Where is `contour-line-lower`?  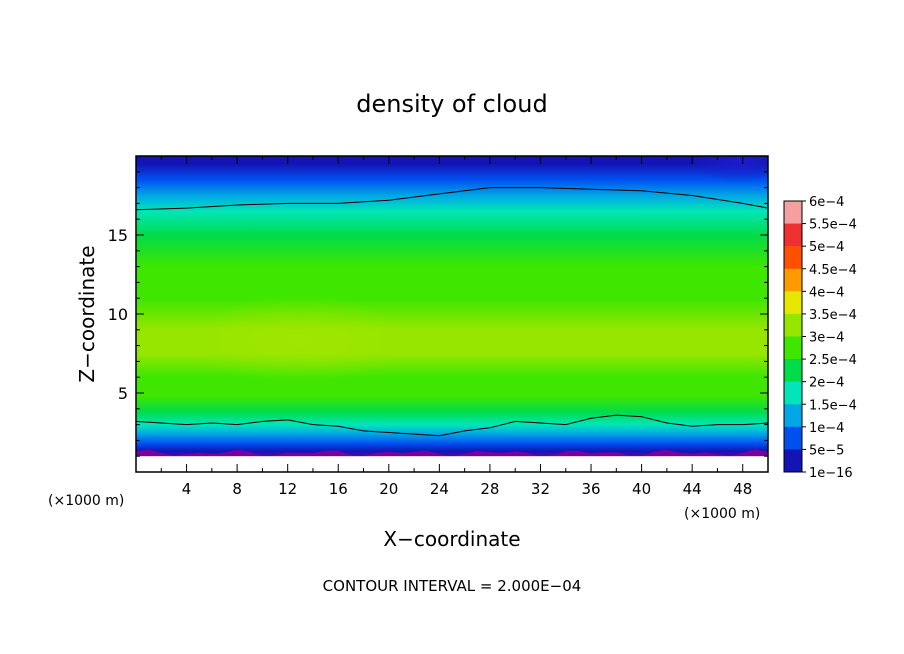 contour-line-lower is located at coordinates (452, 425).